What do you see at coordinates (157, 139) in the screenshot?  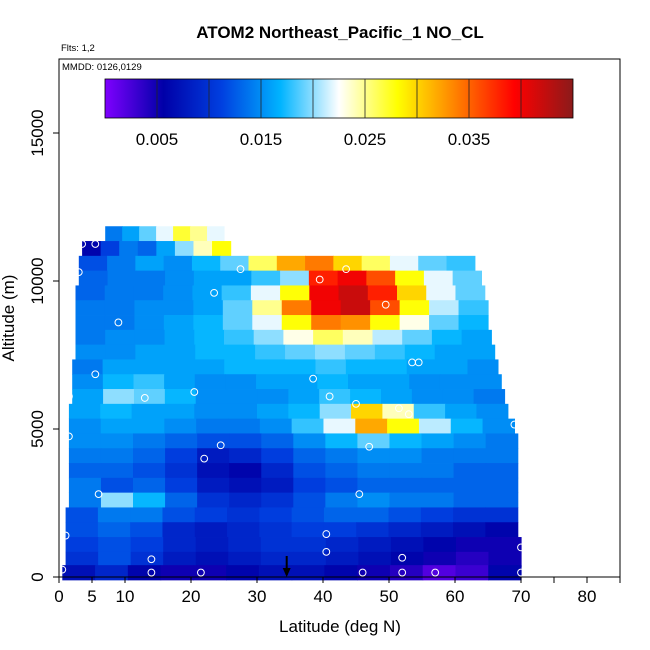 I see `colorbar-tick-label: 0.005` at bounding box center [157, 139].